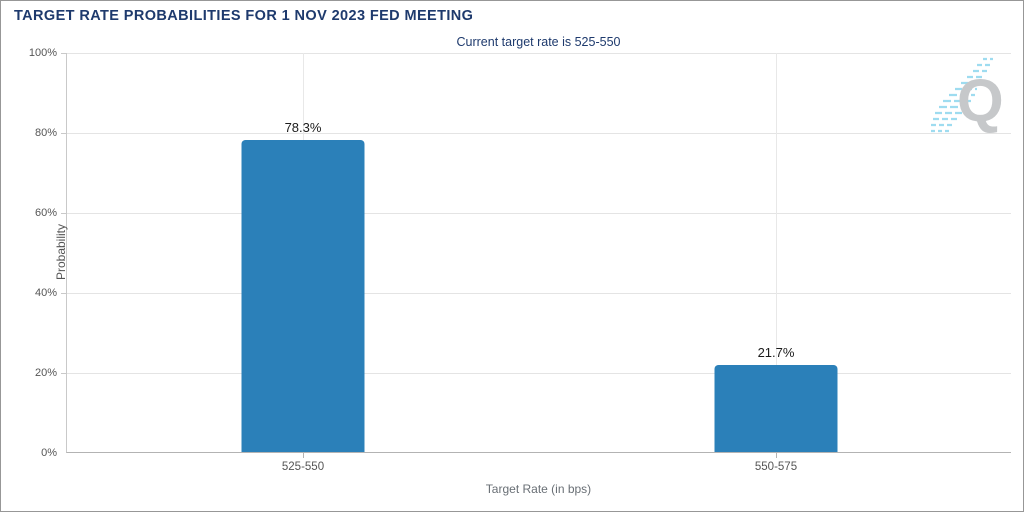 The image size is (1024, 512). What do you see at coordinates (538, 42) in the screenshot?
I see `chart-subtitle: Current target rate is 525-550` at bounding box center [538, 42].